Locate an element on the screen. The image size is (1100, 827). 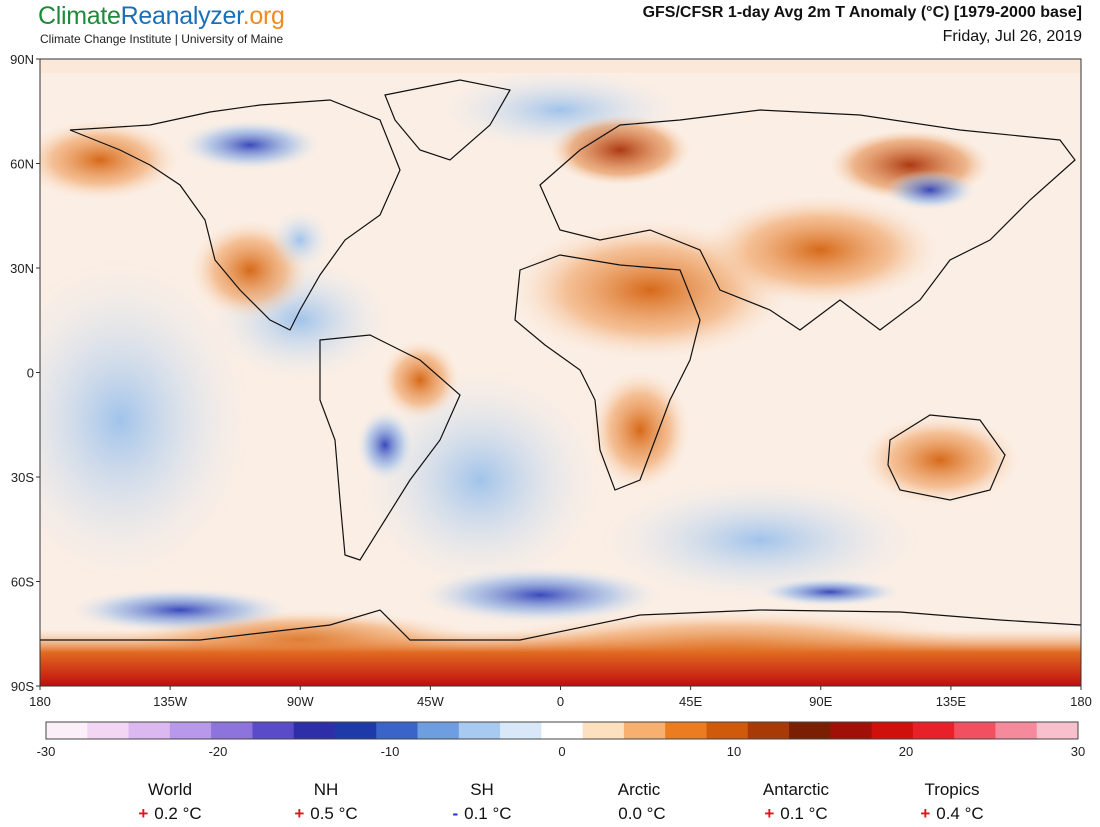
stat-world: World +0.2 °C is located at coordinates (170, 802).